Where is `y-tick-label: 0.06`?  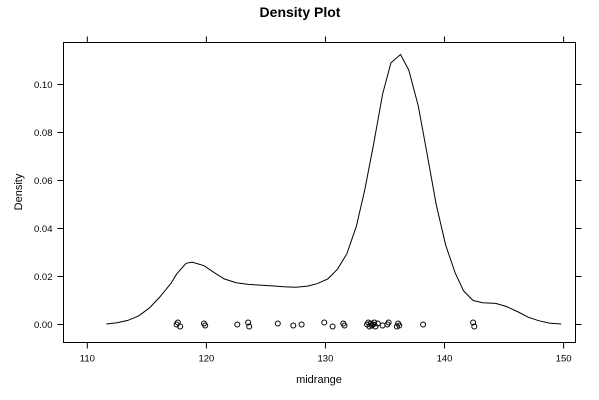
y-tick-label: 0.06 is located at coordinates (43, 181).